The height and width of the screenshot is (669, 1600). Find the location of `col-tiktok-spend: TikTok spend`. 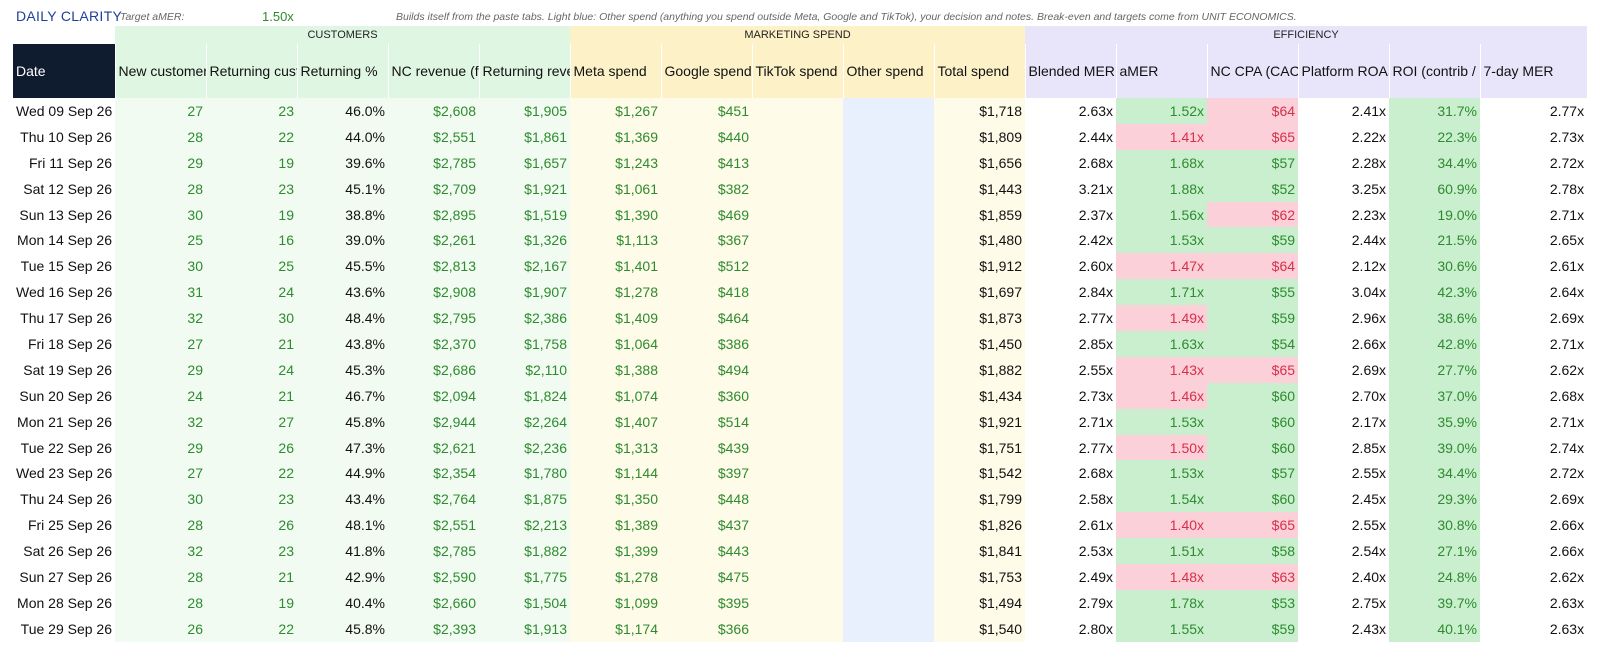

col-tiktok-spend: TikTok spend is located at coordinates (798, 71).